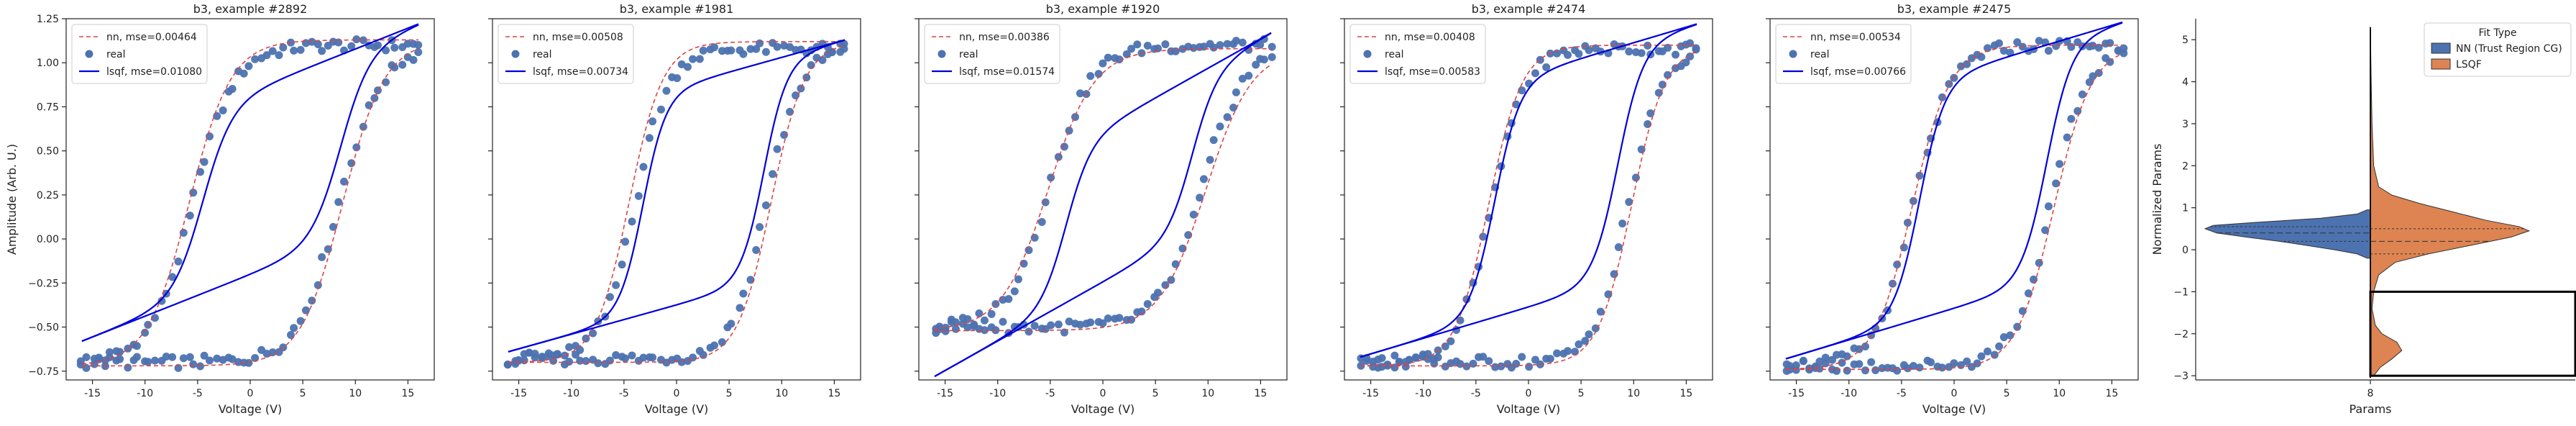 This screenshot has height=426, width=2576. I want to click on legend-real-label: real, so click(1820, 55).